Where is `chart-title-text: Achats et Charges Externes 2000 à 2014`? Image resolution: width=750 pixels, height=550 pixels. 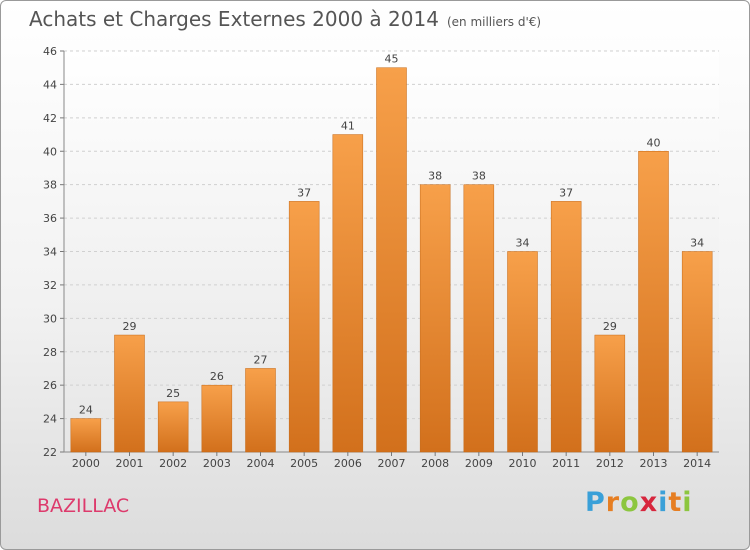
chart-title-text: Achats et Charges Externes 2000 à 2014 is located at coordinates (234, 19).